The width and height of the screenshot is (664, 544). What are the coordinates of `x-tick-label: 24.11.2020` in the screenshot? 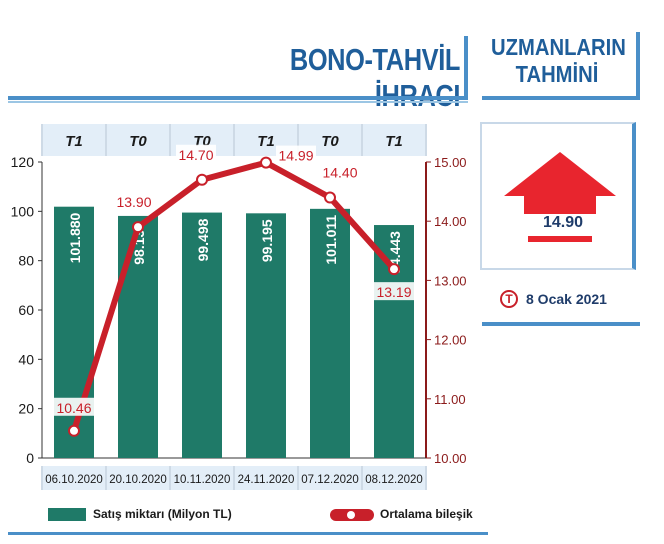 It's located at (266, 480).